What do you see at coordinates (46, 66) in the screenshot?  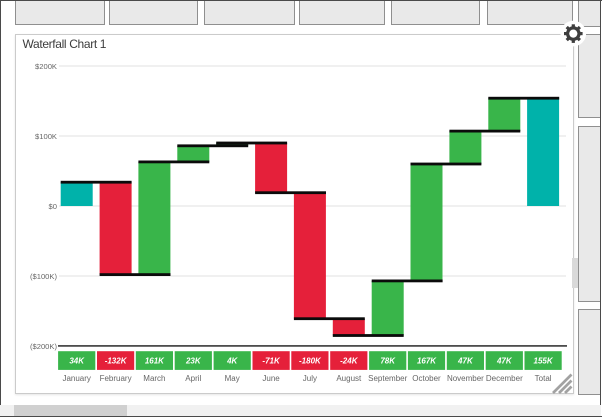 I see `svg-text: $200K` at bounding box center [46, 66].